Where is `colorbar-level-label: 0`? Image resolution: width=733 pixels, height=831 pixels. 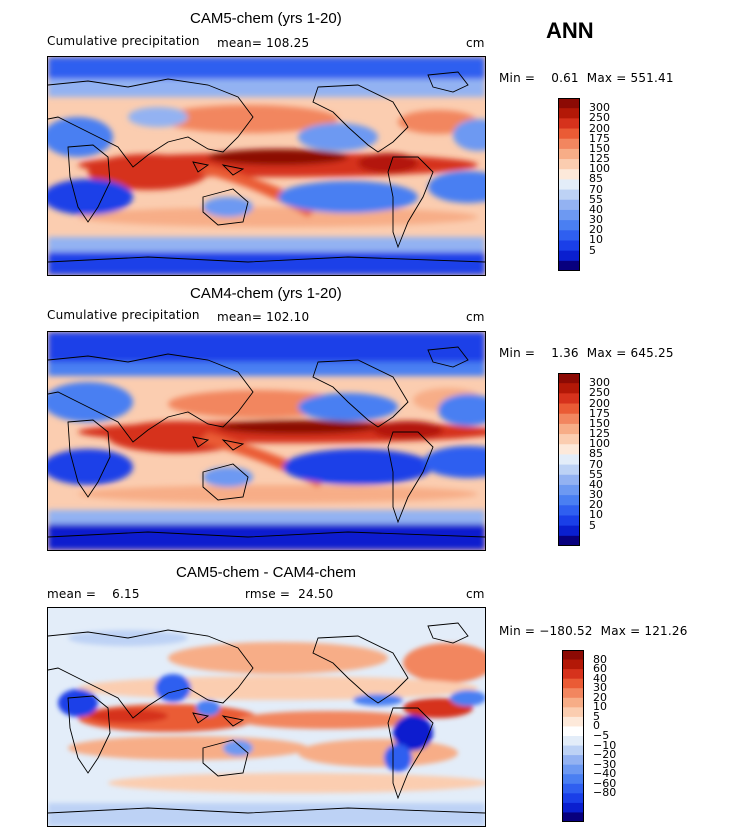 colorbar-level-label: 0 is located at coordinates (596, 726).